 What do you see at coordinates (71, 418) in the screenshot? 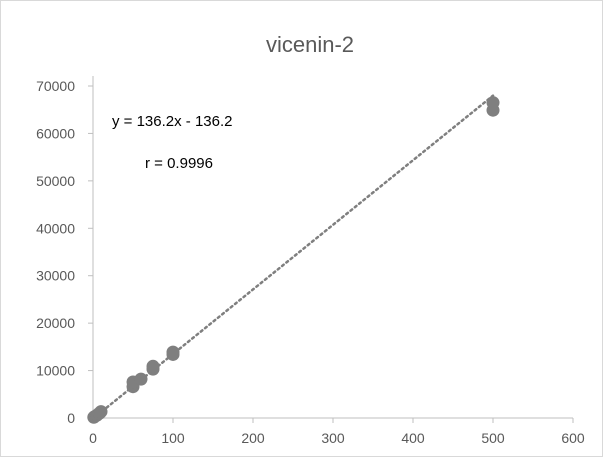
I see `y-tick-label: 0` at bounding box center [71, 418].